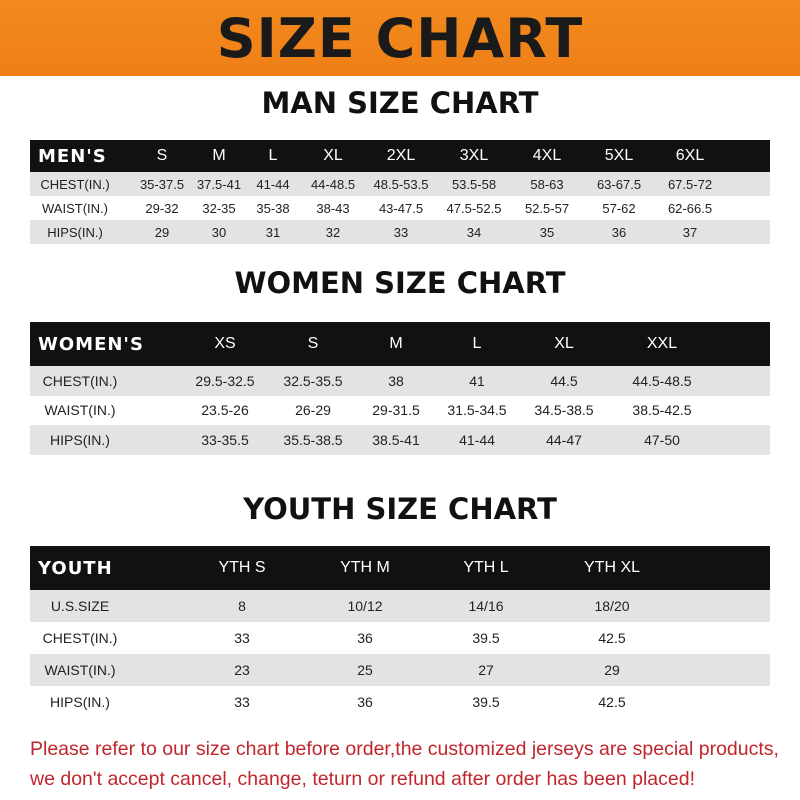 This screenshot has height=800, width=800. Describe the element at coordinates (690, 232) in the screenshot. I see `measurement-value: 37` at that location.